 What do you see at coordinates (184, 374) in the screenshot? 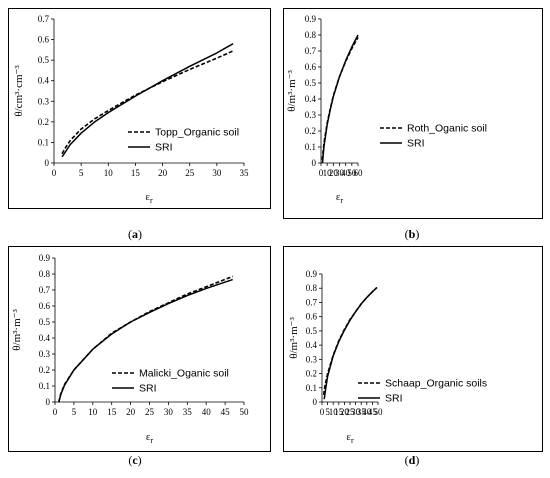
I see `legend-label: Malicki_Oganic soil` at bounding box center [184, 374].